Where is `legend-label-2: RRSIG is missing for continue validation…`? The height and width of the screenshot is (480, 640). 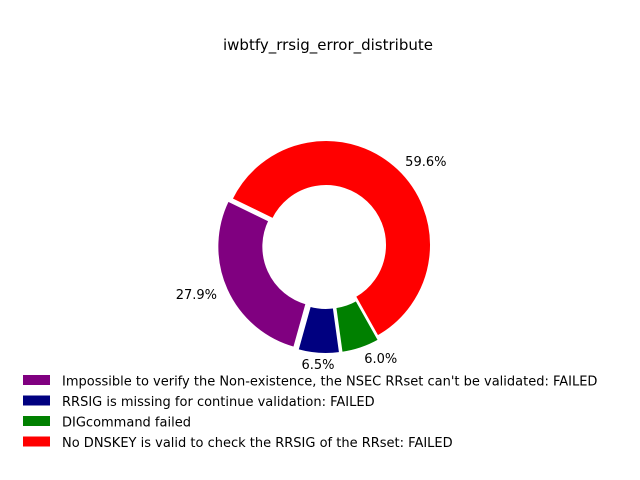
legend-label-2: RRSIG is missing for continue validation… is located at coordinates (218, 402).